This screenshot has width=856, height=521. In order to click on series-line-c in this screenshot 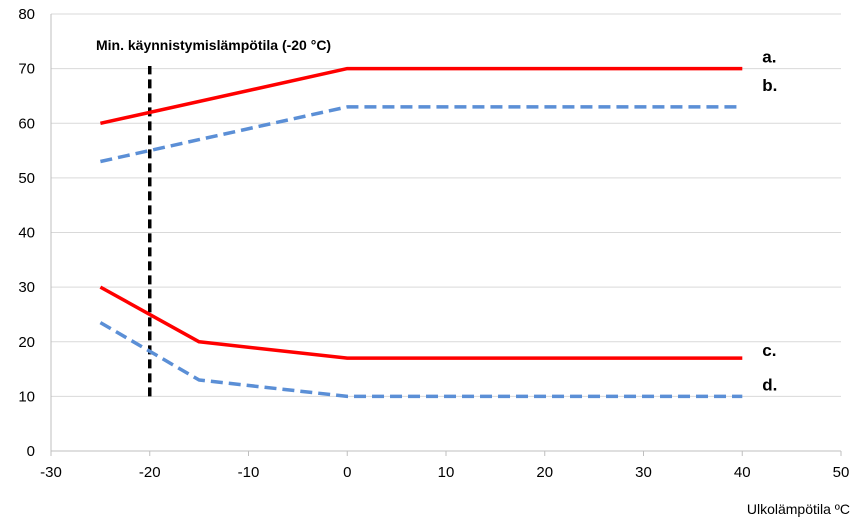, I will do `click(421, 322)`.